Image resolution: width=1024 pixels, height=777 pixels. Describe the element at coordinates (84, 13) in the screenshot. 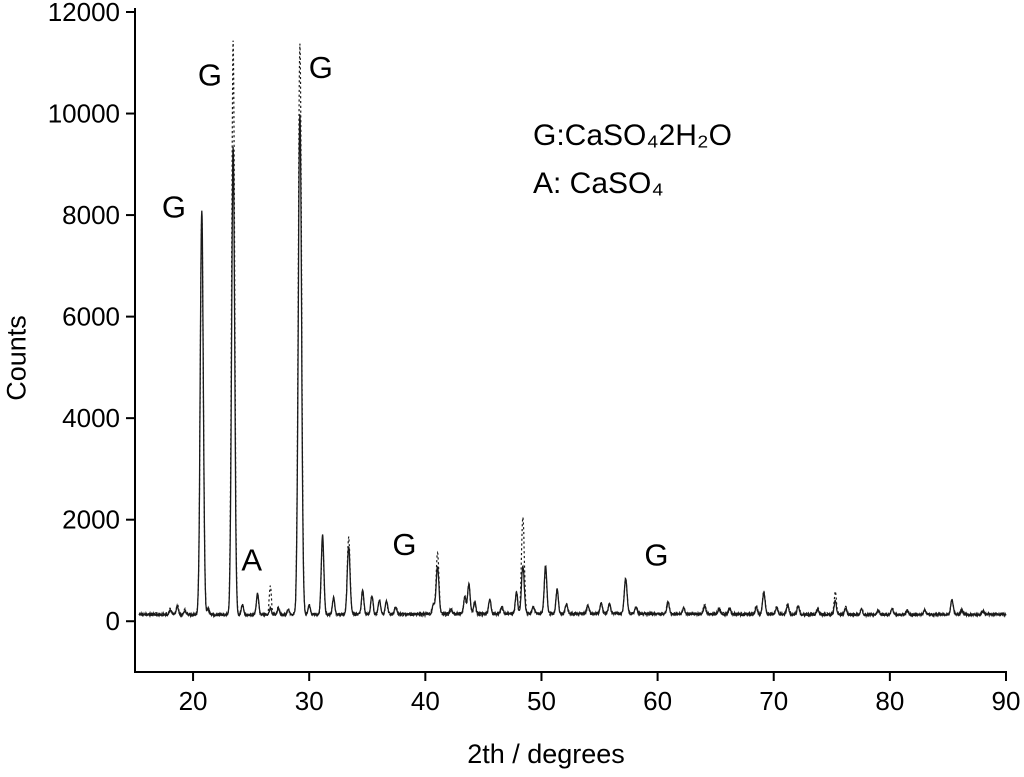

I see `y-tick-label: 12000` at that location.